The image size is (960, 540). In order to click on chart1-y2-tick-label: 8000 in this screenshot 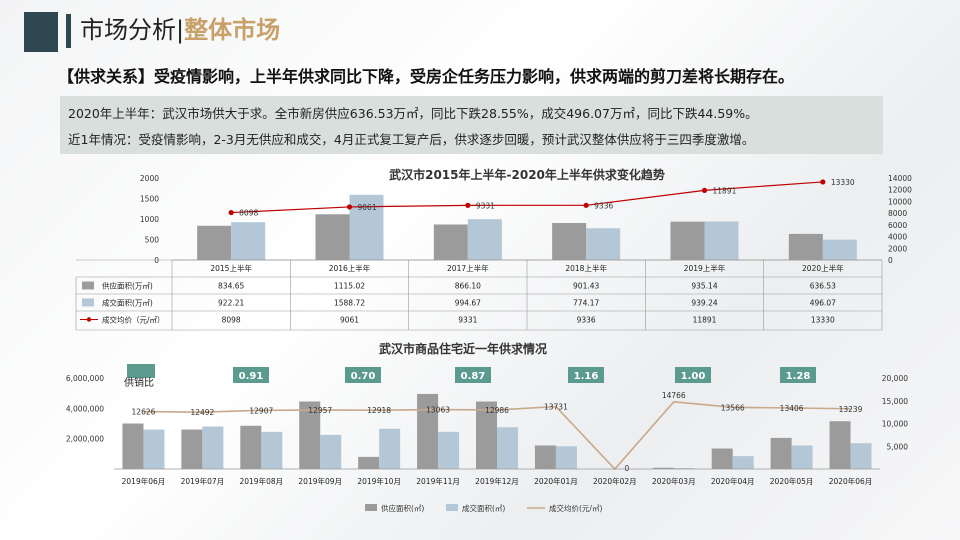, I will do `click(897, 213)`.